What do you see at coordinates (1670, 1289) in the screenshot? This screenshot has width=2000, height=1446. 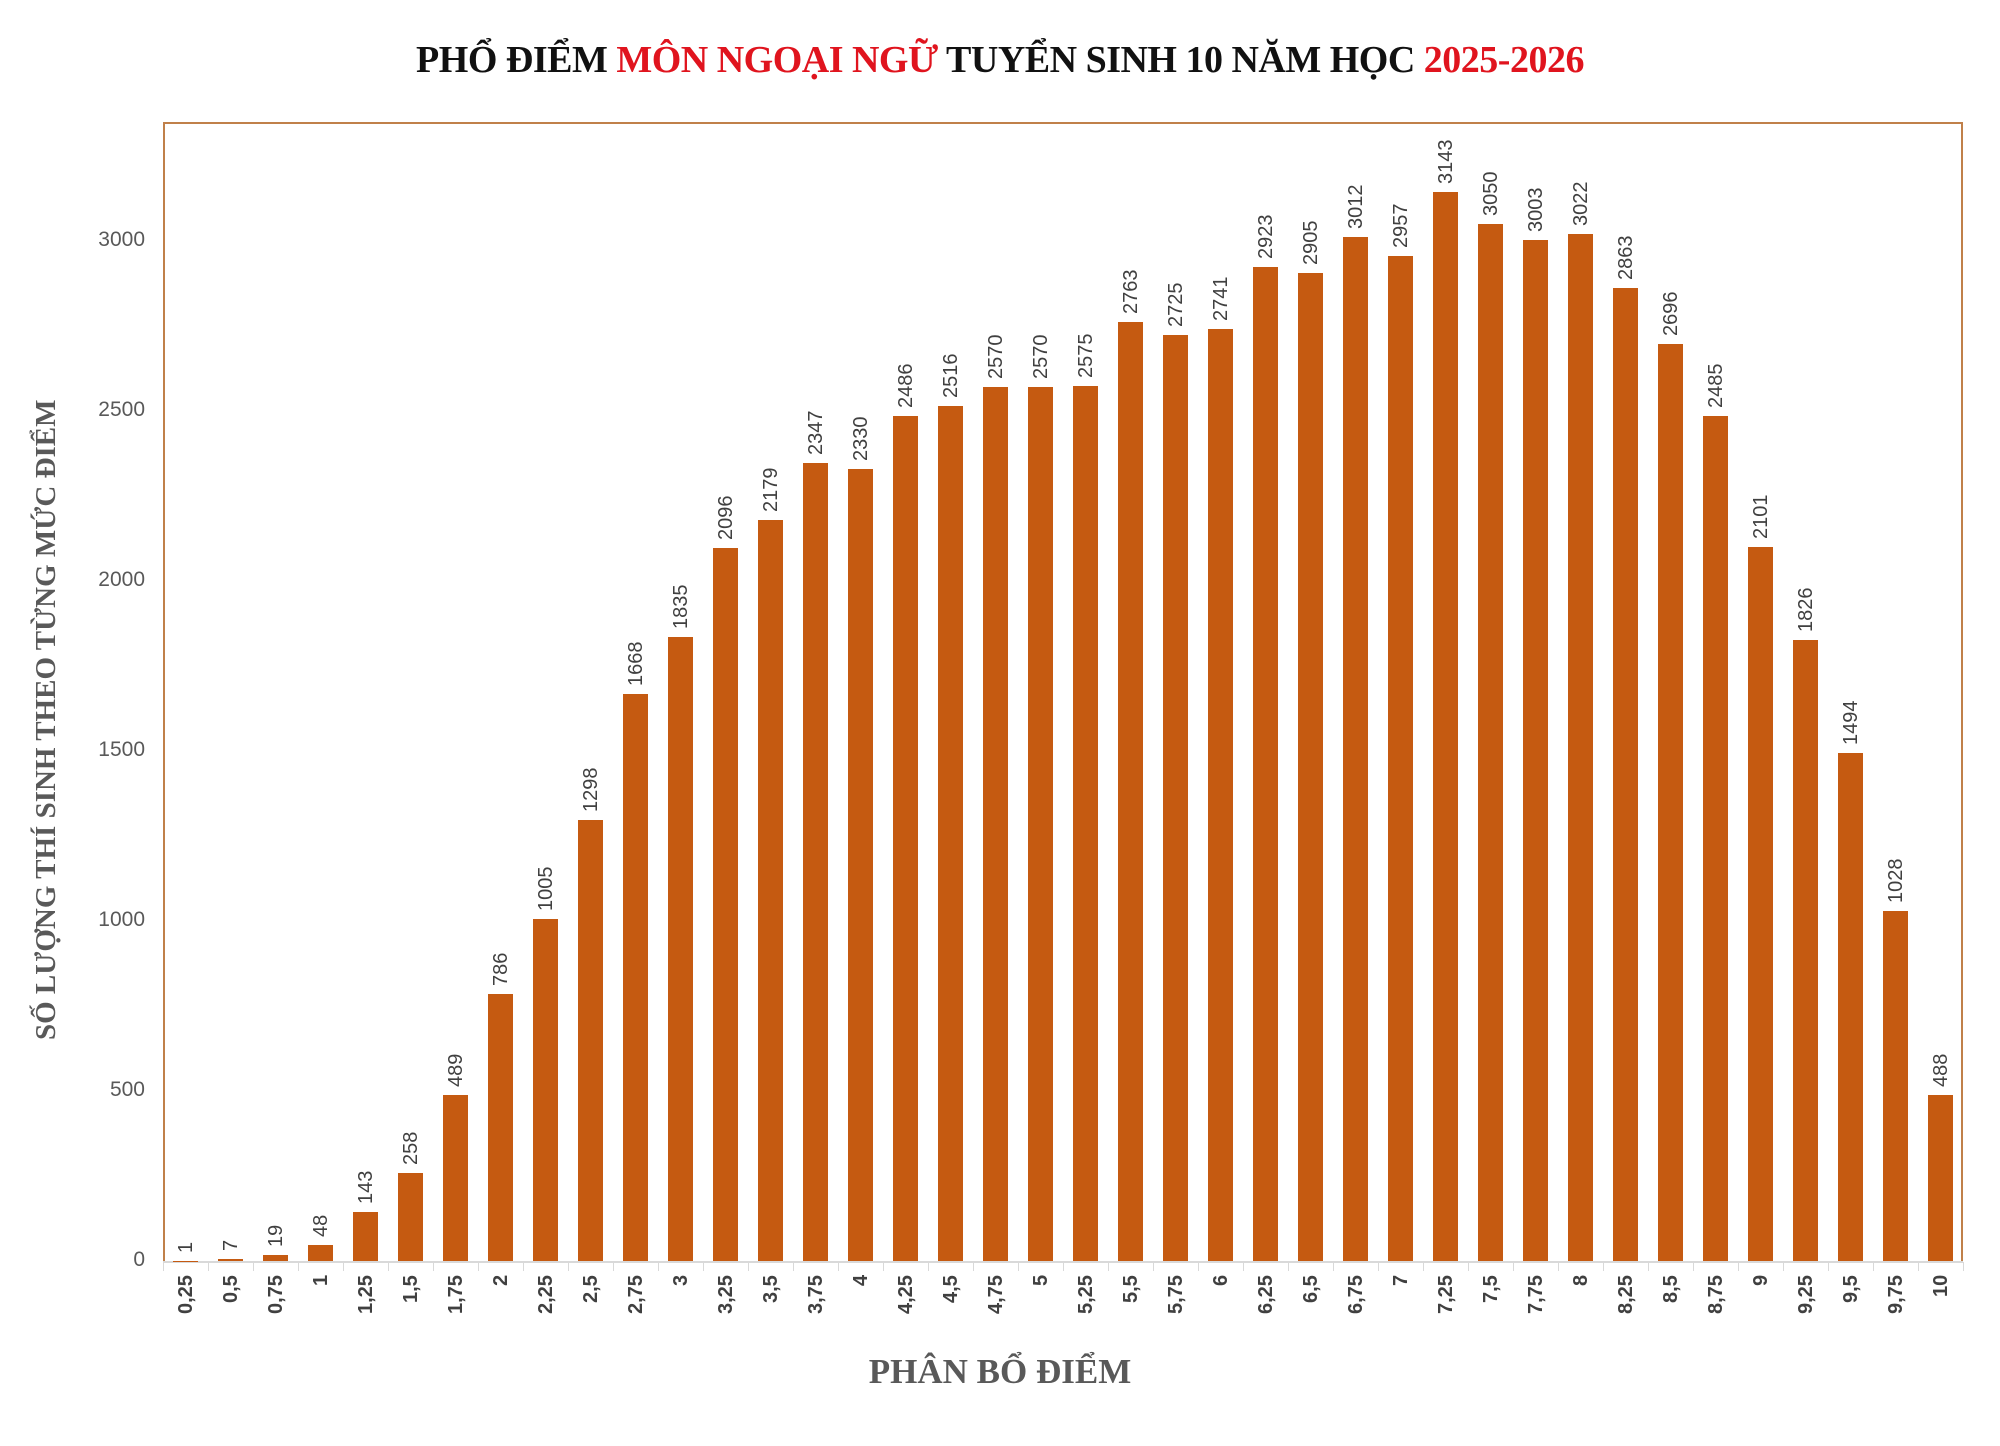 I see `x-tick-label: 8,5` at bounding box center [1670, 1289].